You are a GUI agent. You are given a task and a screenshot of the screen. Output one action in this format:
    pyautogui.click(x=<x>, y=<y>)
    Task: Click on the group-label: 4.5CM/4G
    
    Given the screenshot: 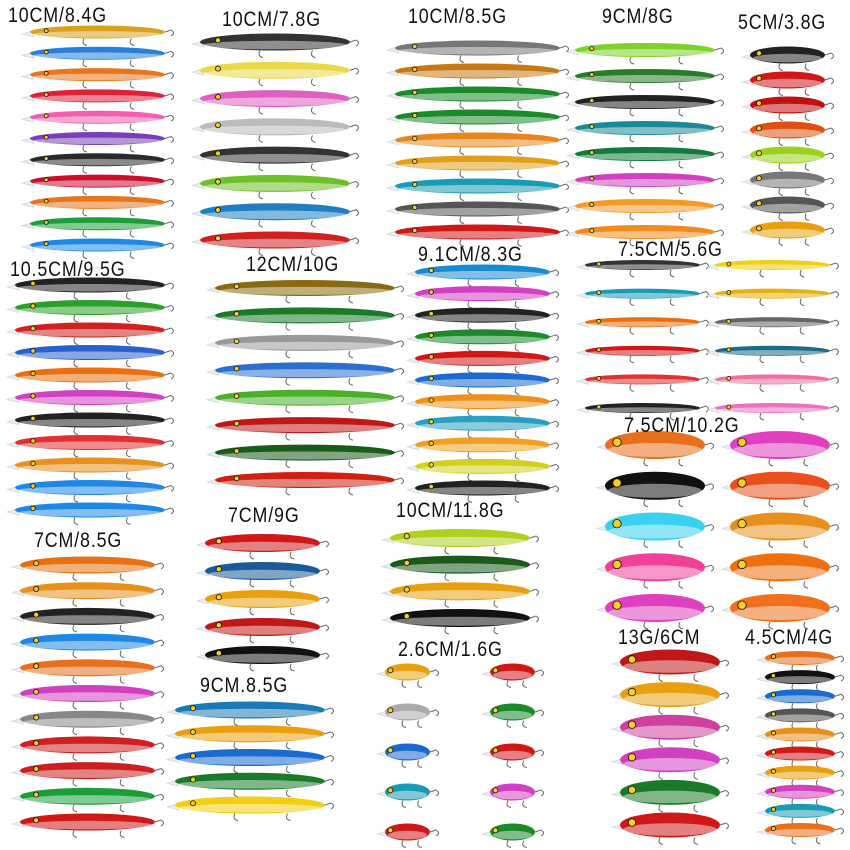 What is the action you would take?
    pyautogui.click(x=789, y=637)
    